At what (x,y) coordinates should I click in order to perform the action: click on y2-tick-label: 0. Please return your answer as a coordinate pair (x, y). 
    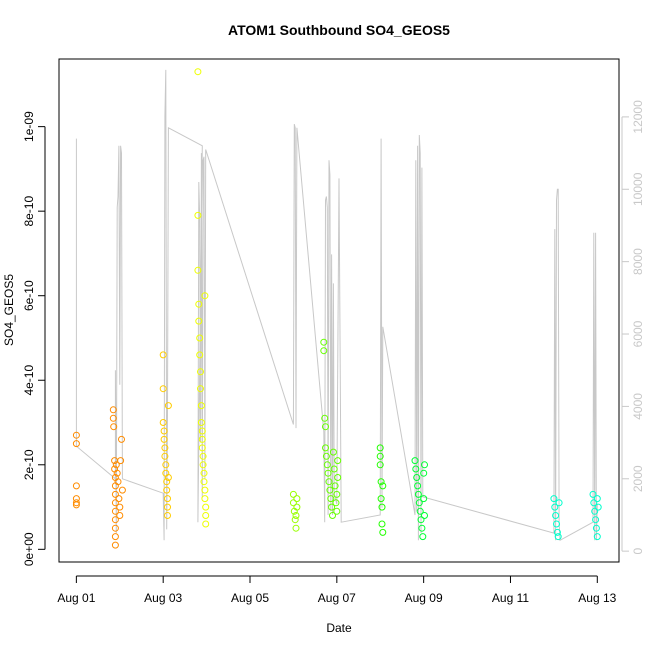
    Looking at the image, I should click on (638, 550).